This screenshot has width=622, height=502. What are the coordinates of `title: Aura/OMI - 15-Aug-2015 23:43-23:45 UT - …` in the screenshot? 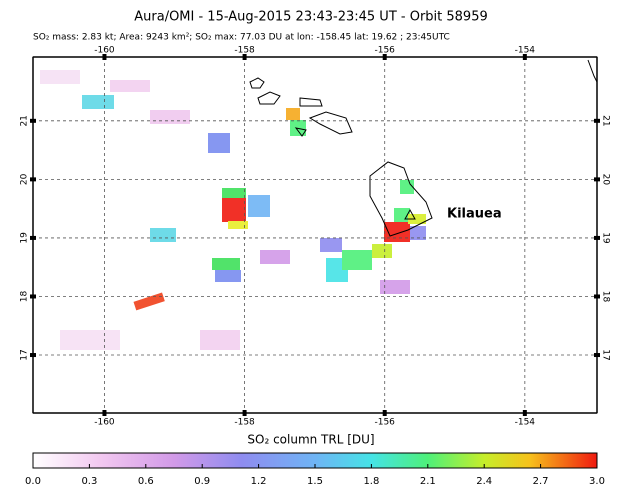 It's located at (311, 17).